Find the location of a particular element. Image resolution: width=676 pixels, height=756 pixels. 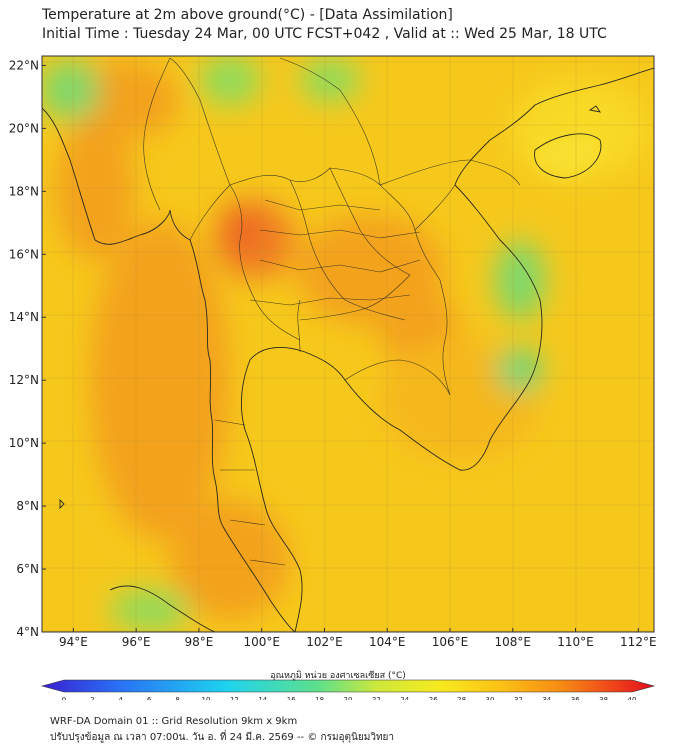

colorbar-tick-label: 26 is located at coordinates (433, 698).